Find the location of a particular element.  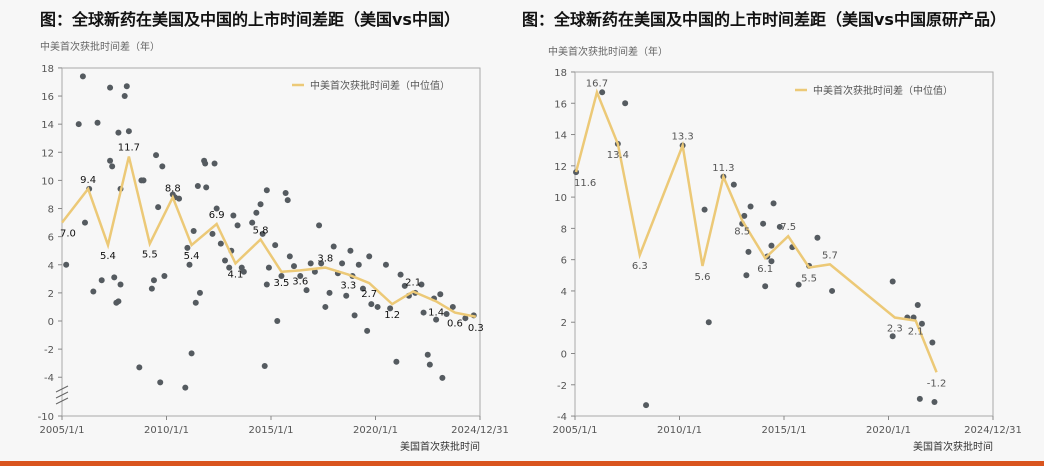

y-tick-label: 6 is located at coordinates (564, 261).